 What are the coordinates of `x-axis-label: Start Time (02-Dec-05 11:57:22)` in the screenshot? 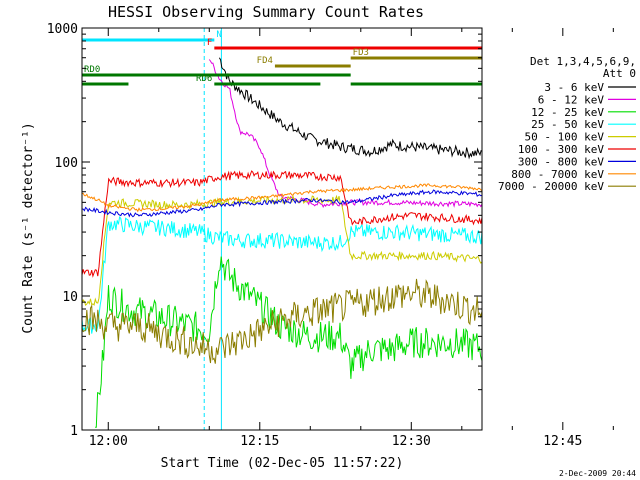 It's located at (282, 463).